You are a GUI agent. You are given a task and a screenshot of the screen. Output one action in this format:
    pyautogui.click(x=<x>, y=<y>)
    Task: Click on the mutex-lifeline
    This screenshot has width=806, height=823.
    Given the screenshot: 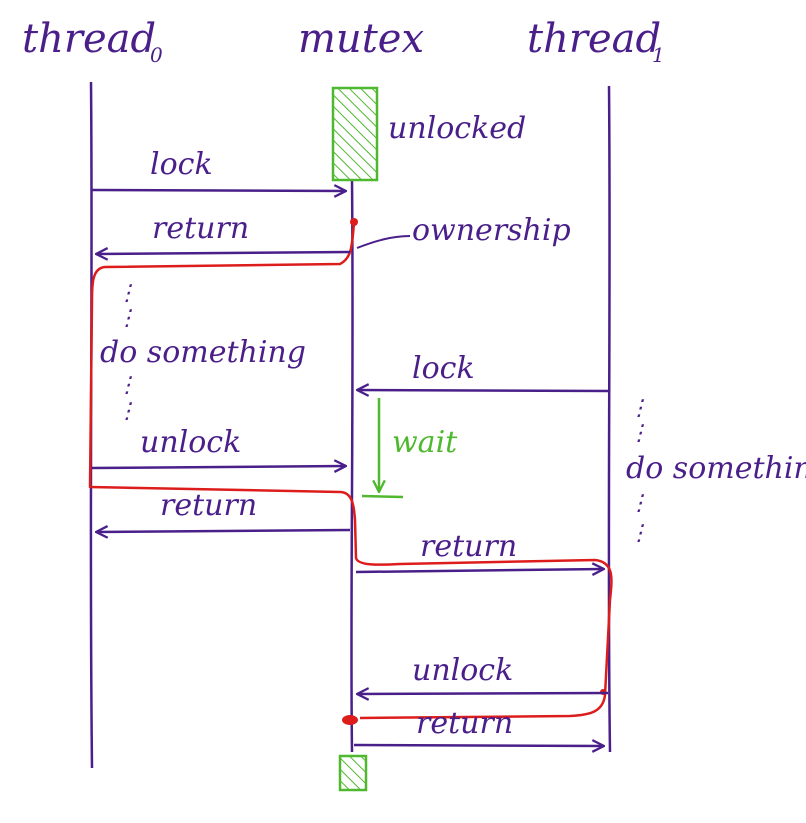 What is the action you would take?
    pyautogui.click(x=352, y=466)
    